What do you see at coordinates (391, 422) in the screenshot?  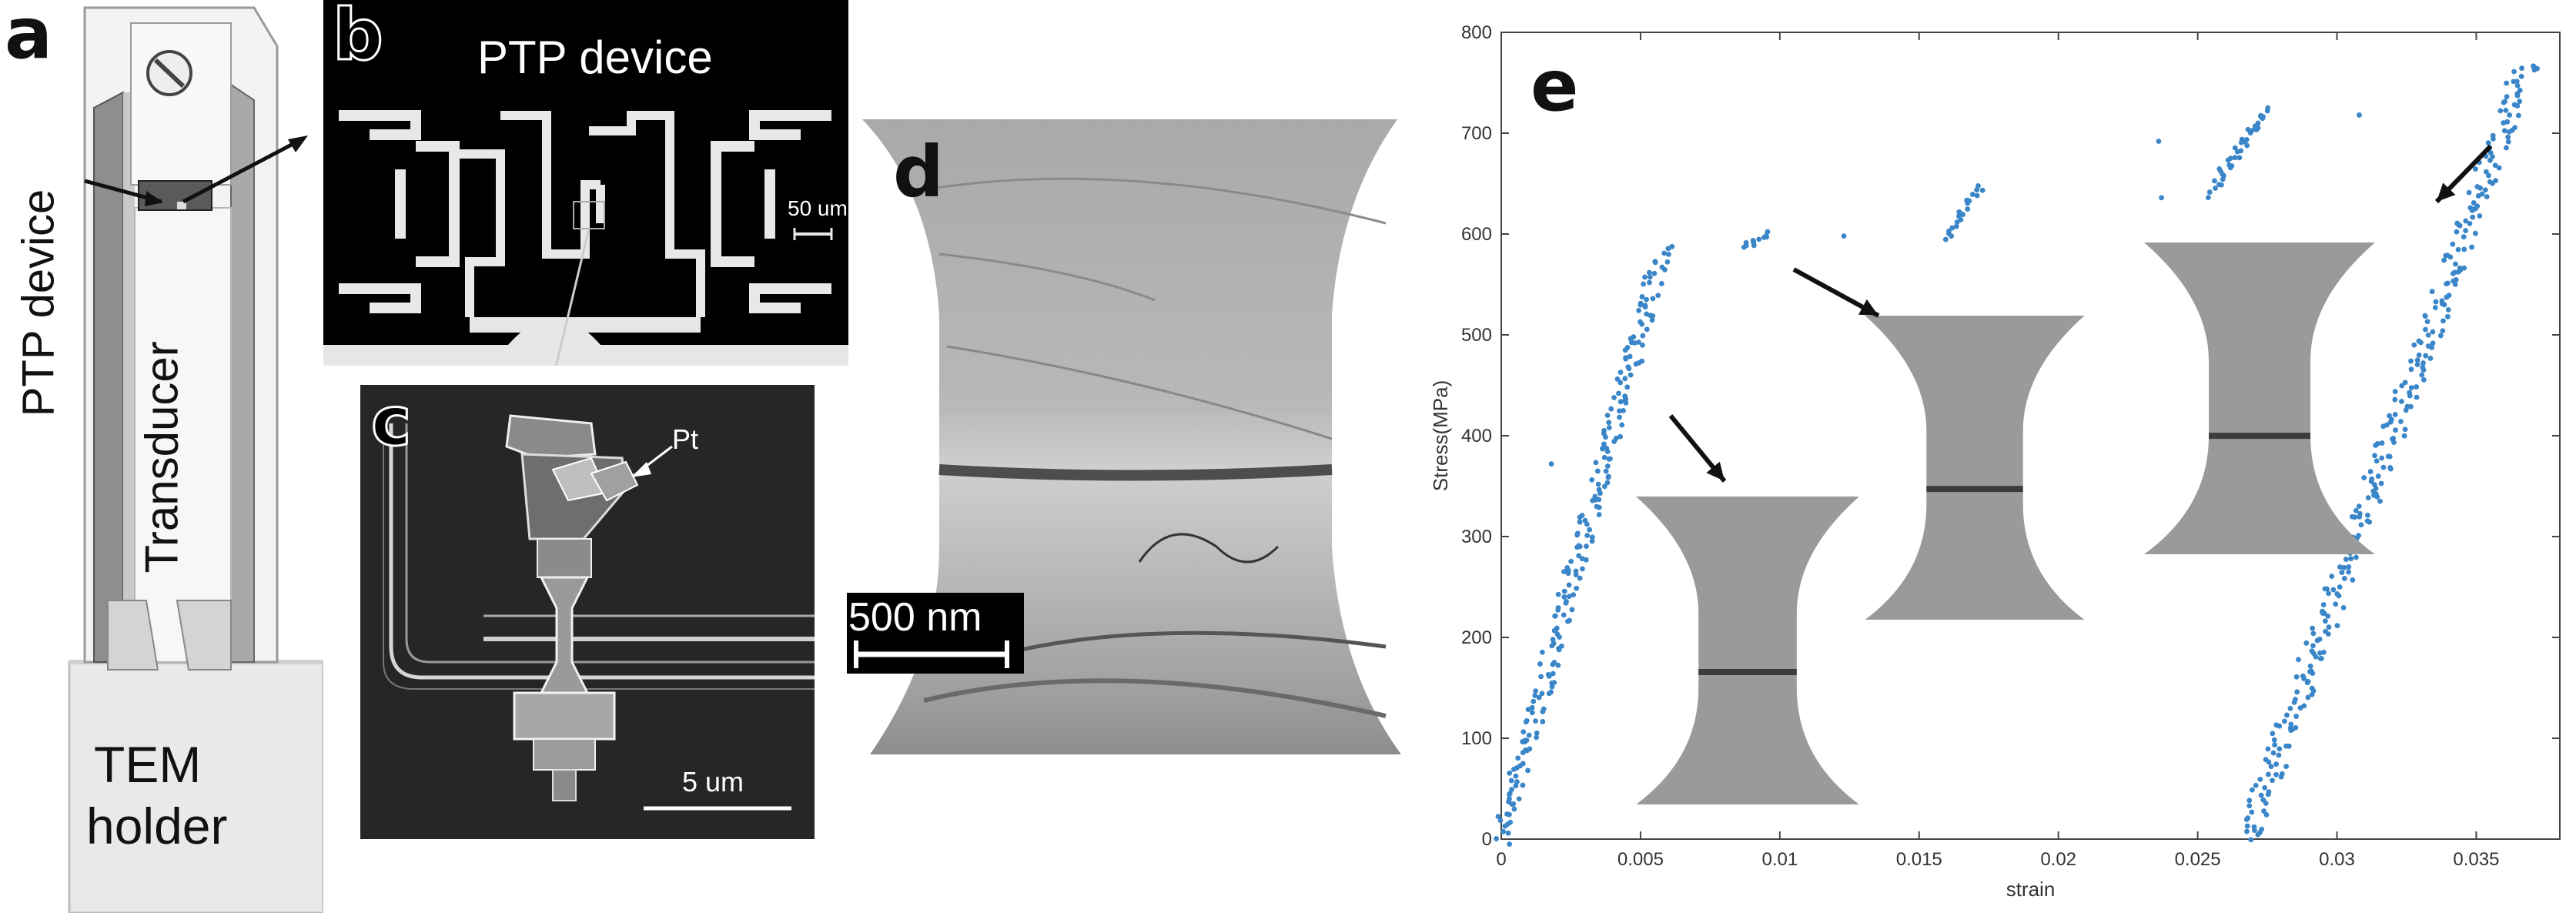 I see `panel-letter-c: c` at bounding box center [391, 422].